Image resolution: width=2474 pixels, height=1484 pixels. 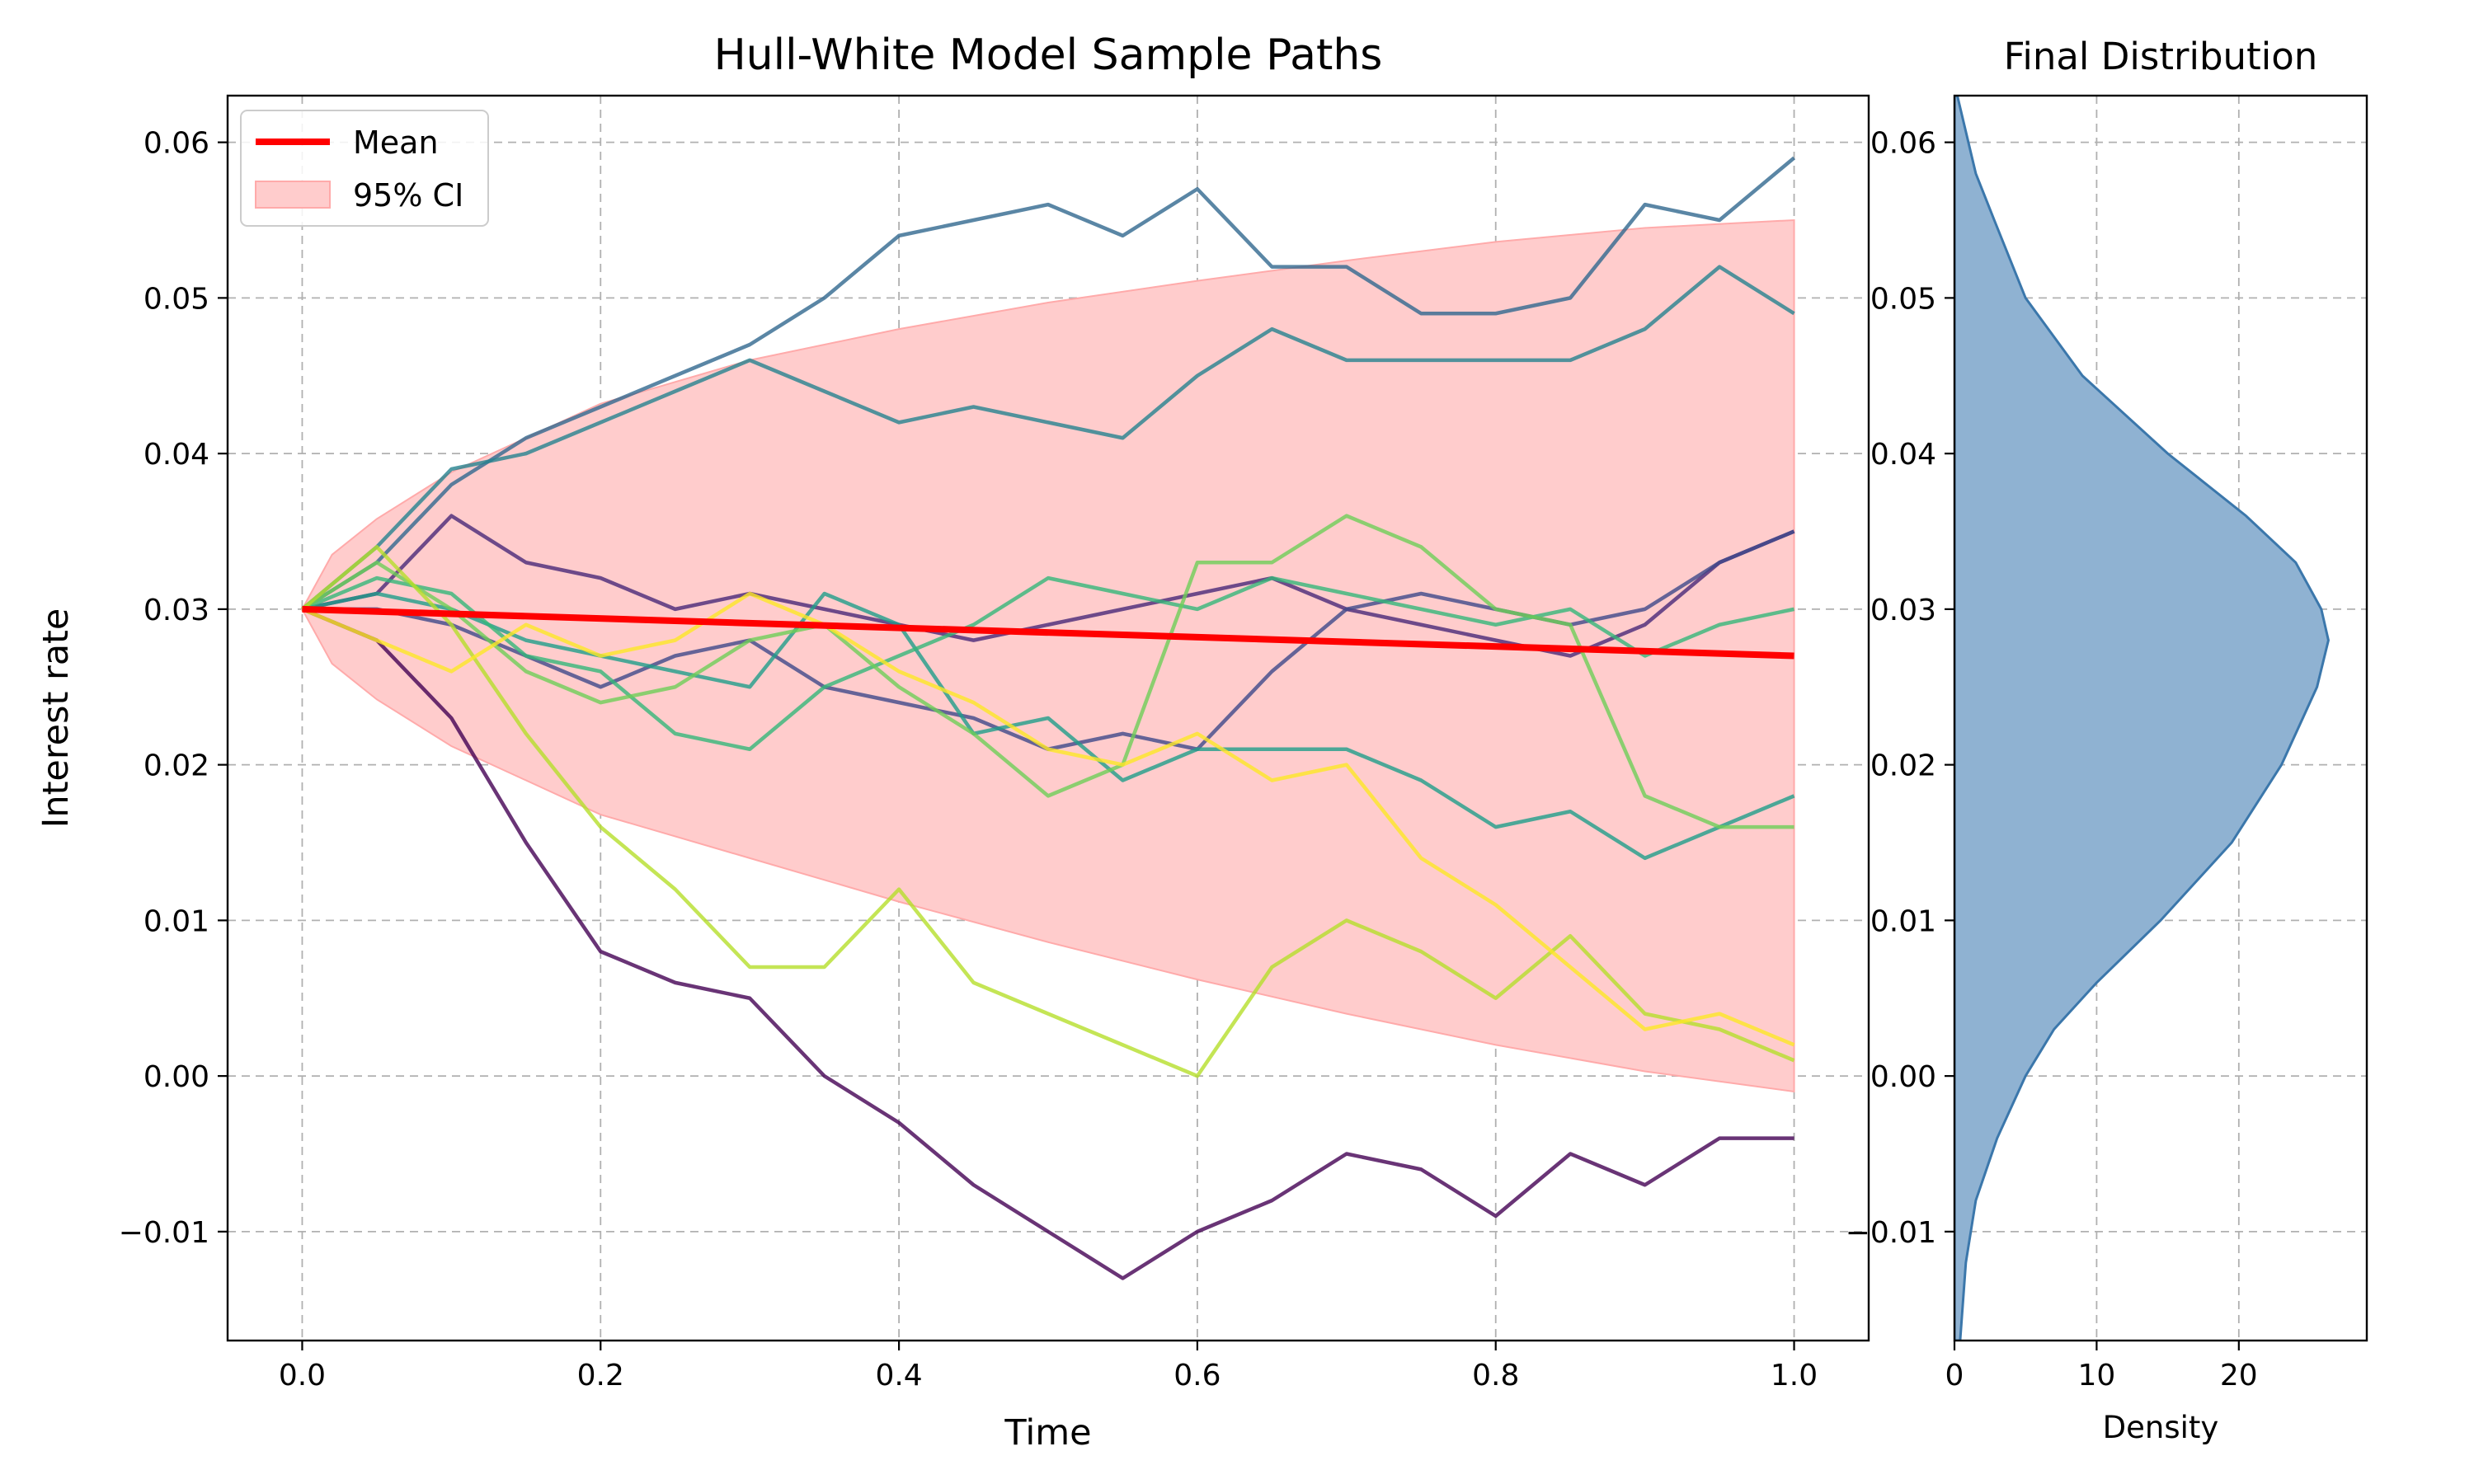 What do you see at coordinates (1903, 766) in the screenshot?
I see `side-y-tick-label: 0.02` at bounding box center [1903, 766].